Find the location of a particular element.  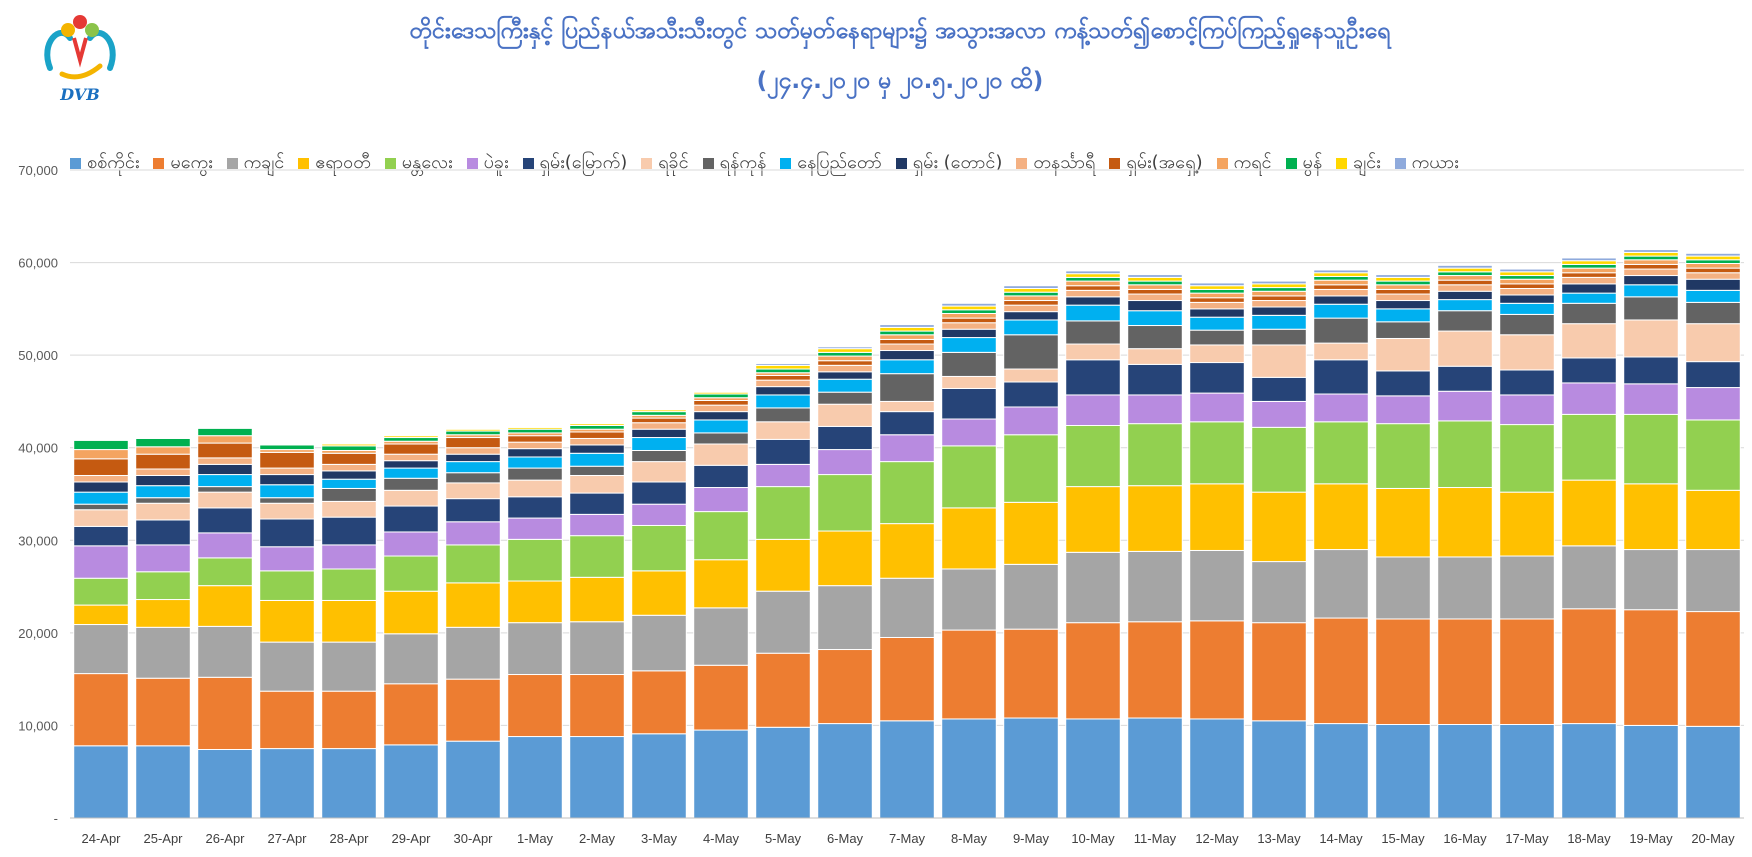

legend-item: ဧရာဝတီ is located at coordinates (334, 163).